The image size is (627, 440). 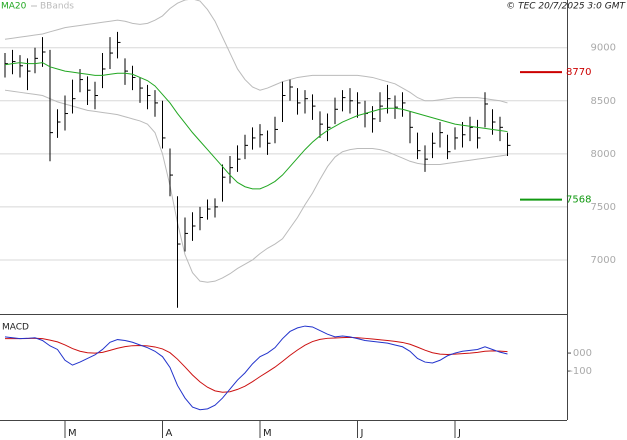 What do you see at coordinates (580, 371) in the screenshot?
I see `y-tick-label: -100` at bounding box center [580, 371].